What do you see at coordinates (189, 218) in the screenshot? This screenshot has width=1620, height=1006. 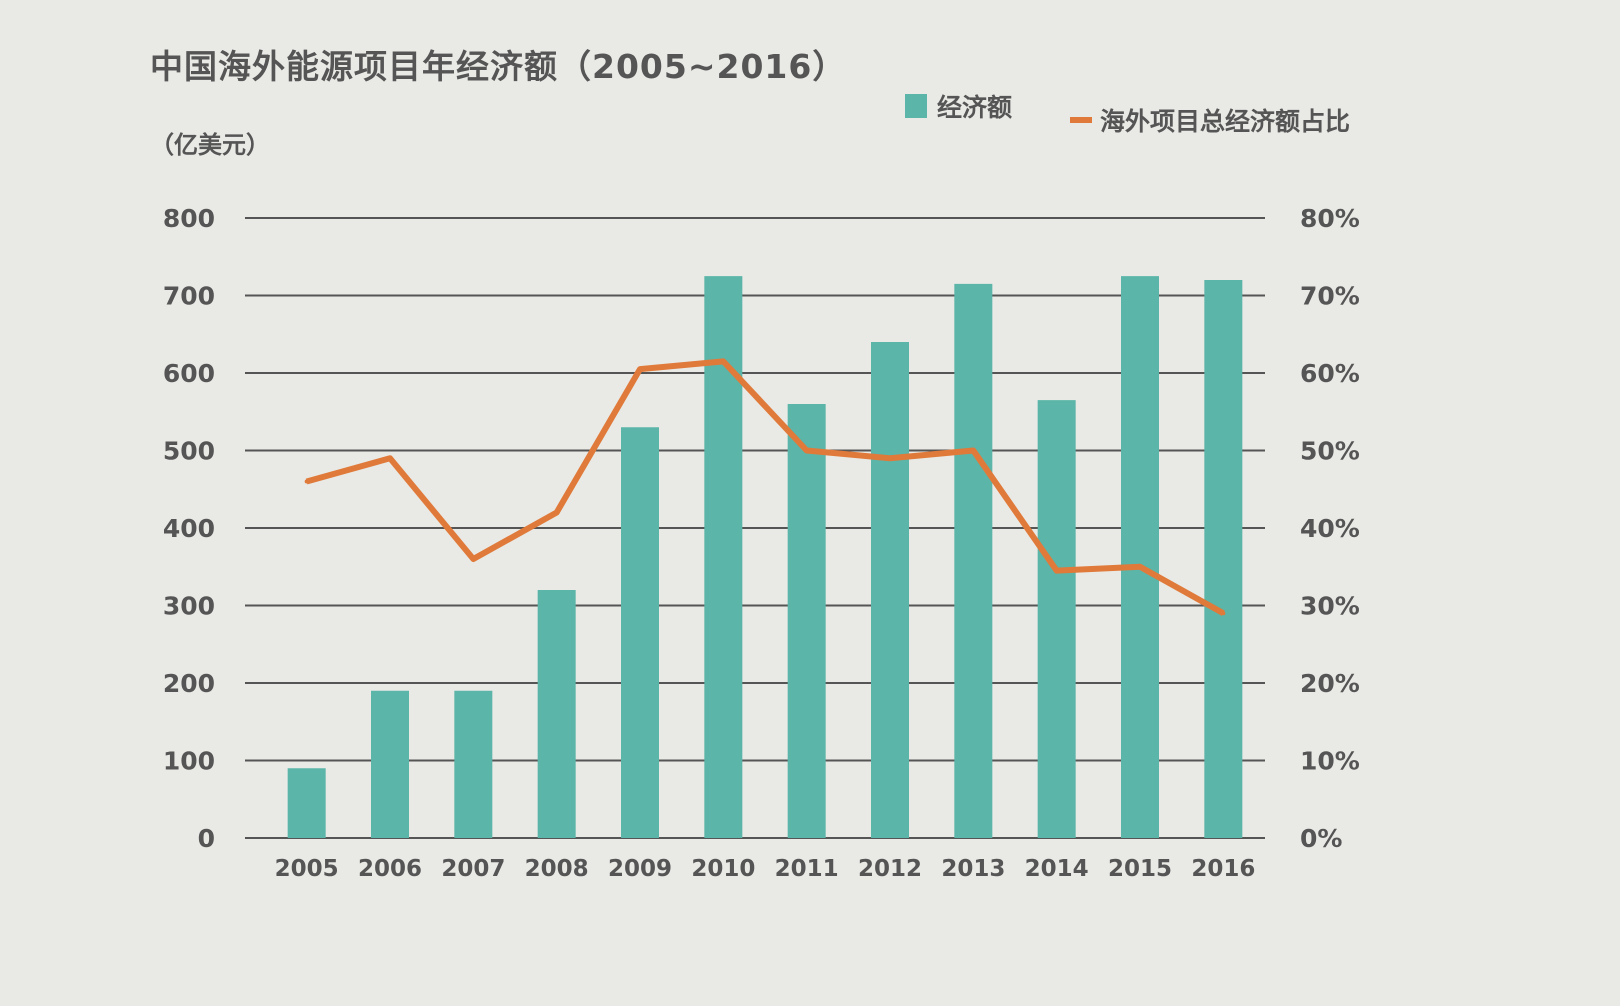 I see `y-tick-left: 800` at bounding box center [189, 218].